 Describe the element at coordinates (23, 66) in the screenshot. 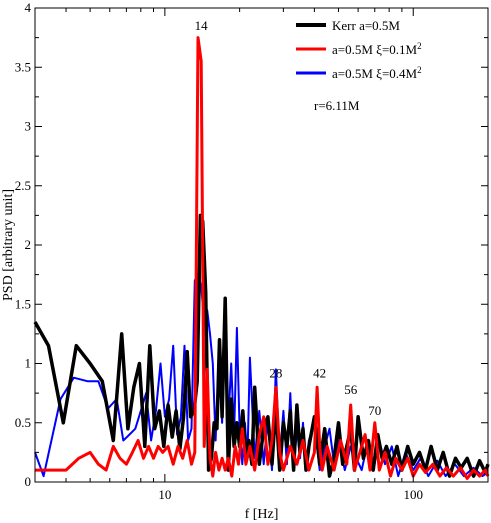

I see `y-tick-label: 3.5` at that location.